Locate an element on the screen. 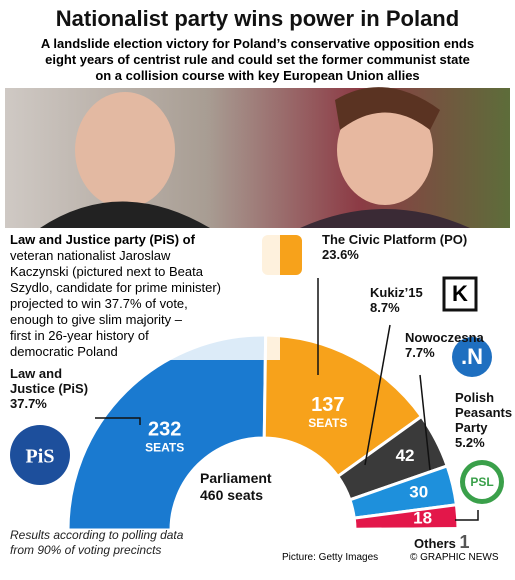  party-label: Nowoczesna 7.7% is located at coordinates (450, 345).